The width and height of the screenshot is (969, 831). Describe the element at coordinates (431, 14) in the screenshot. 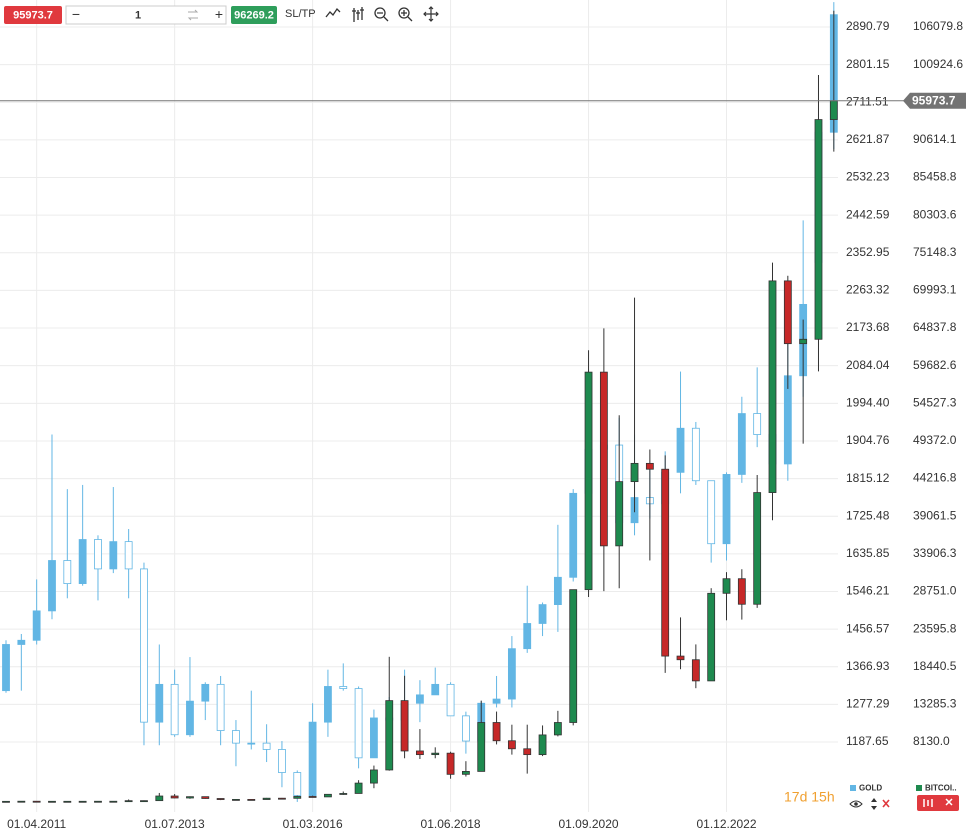

I see `pan-icon` at that location.